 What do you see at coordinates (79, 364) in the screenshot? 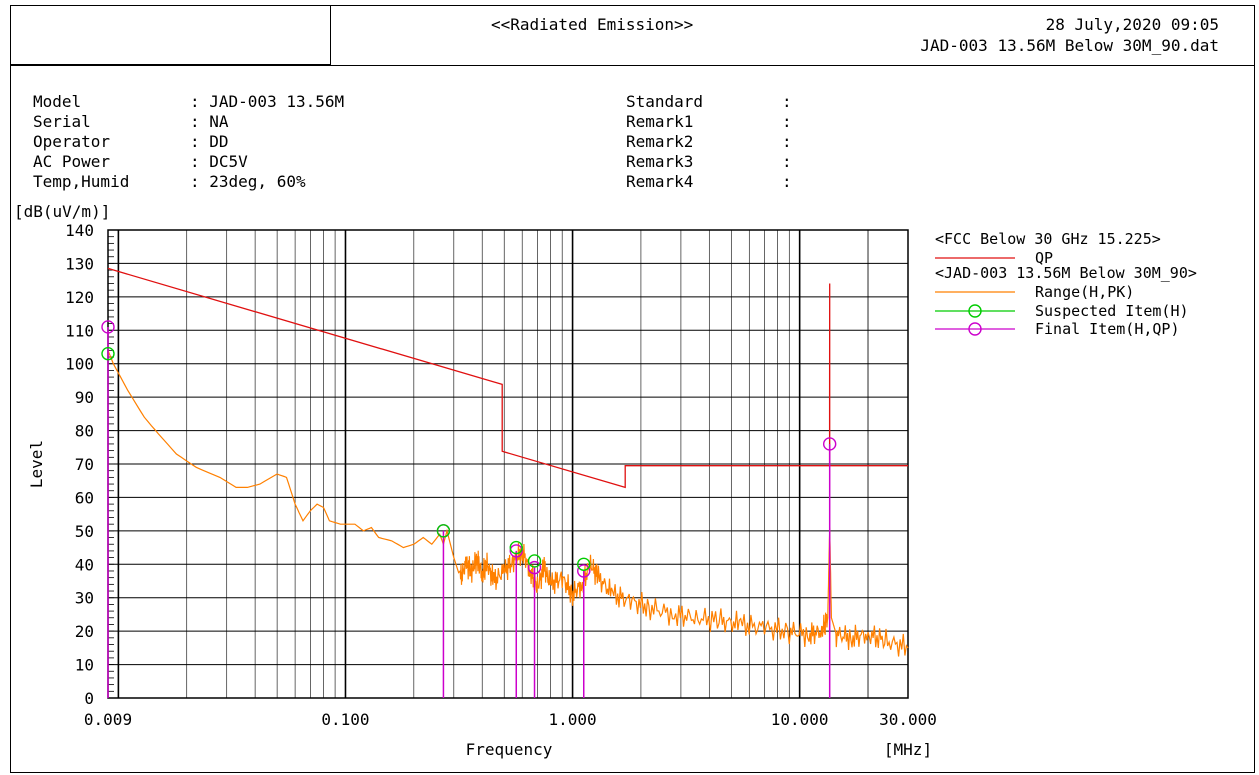
I see `y-tick-label: 100` at bounding box center [79, 364].